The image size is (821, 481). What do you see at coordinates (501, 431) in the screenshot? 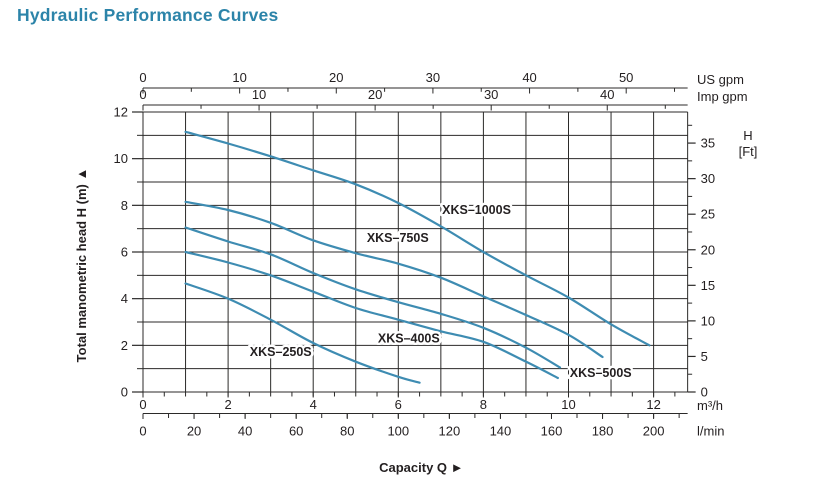
I see `svg-text: 140` at bounding box center [501, 431].